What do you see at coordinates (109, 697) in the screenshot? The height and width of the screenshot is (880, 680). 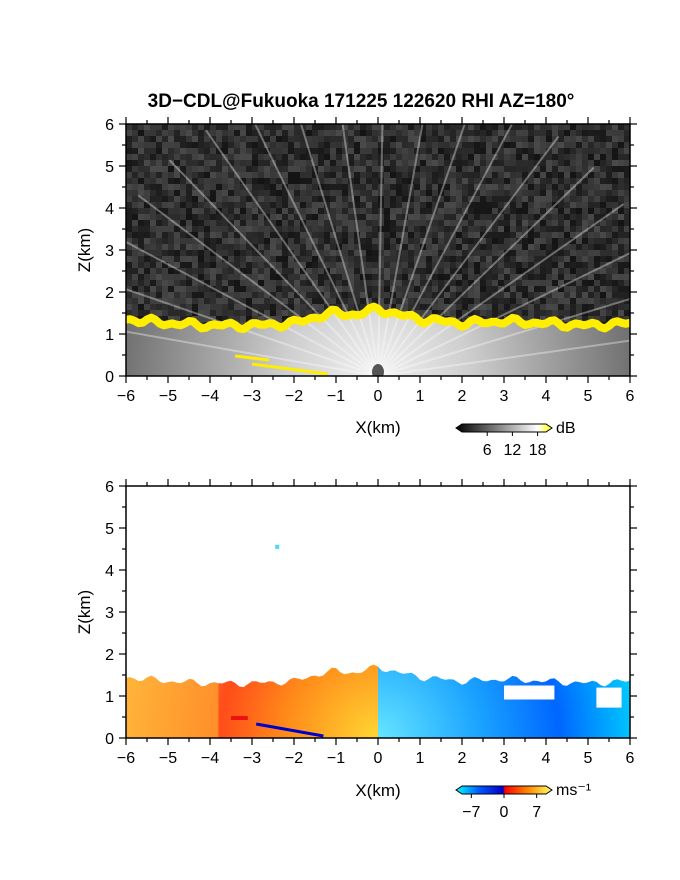 I see `velocity-ytick-label: 1` at bounding box center [109, 697].